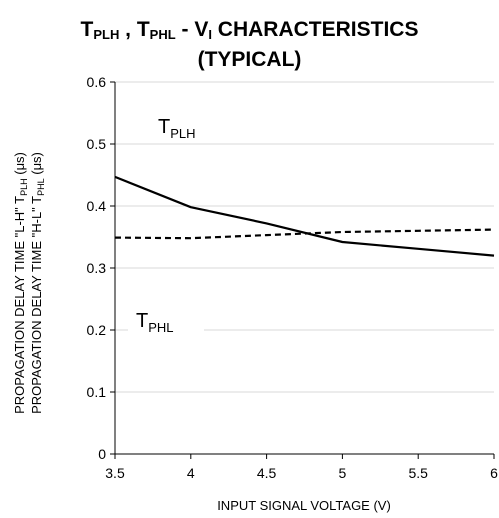 The width and height of the screenshot is (499, 518). I want to click on title-part: , T, so click(134, 29).